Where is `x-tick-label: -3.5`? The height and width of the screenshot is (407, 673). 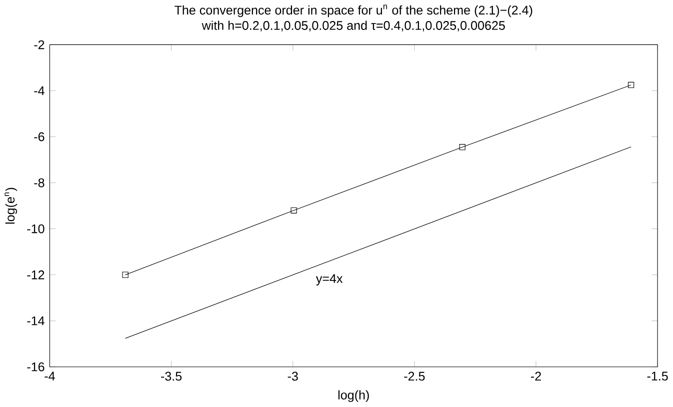 x-tick-label: -3.5 is located at coordinates (171, 376).